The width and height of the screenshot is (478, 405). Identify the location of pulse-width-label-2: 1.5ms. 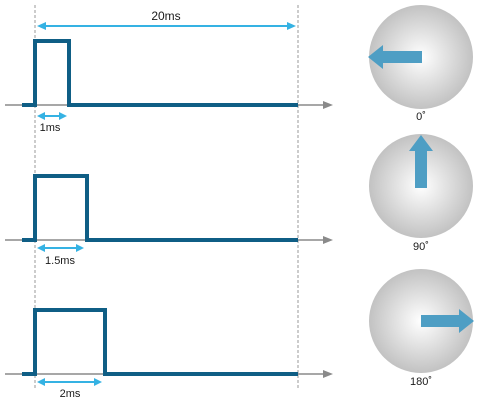
(60, 261).